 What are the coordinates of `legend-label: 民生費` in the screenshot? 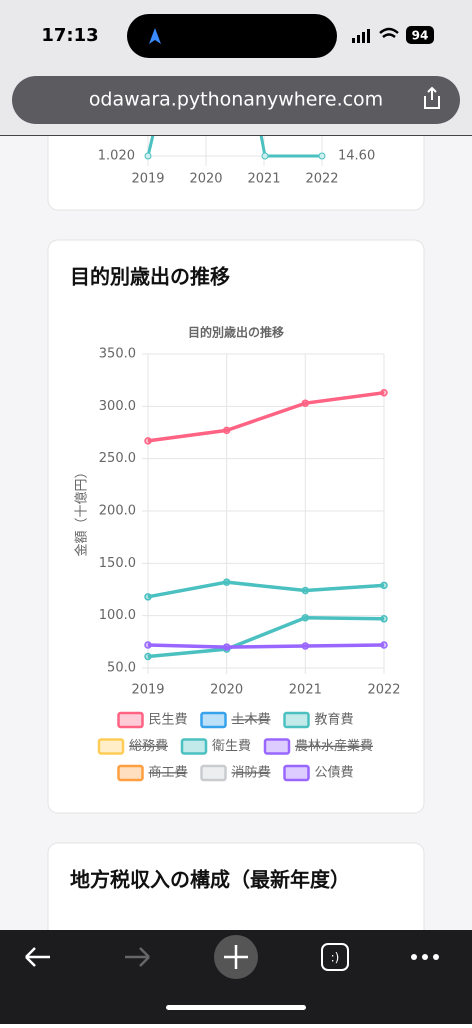 It's located at (167, 720).